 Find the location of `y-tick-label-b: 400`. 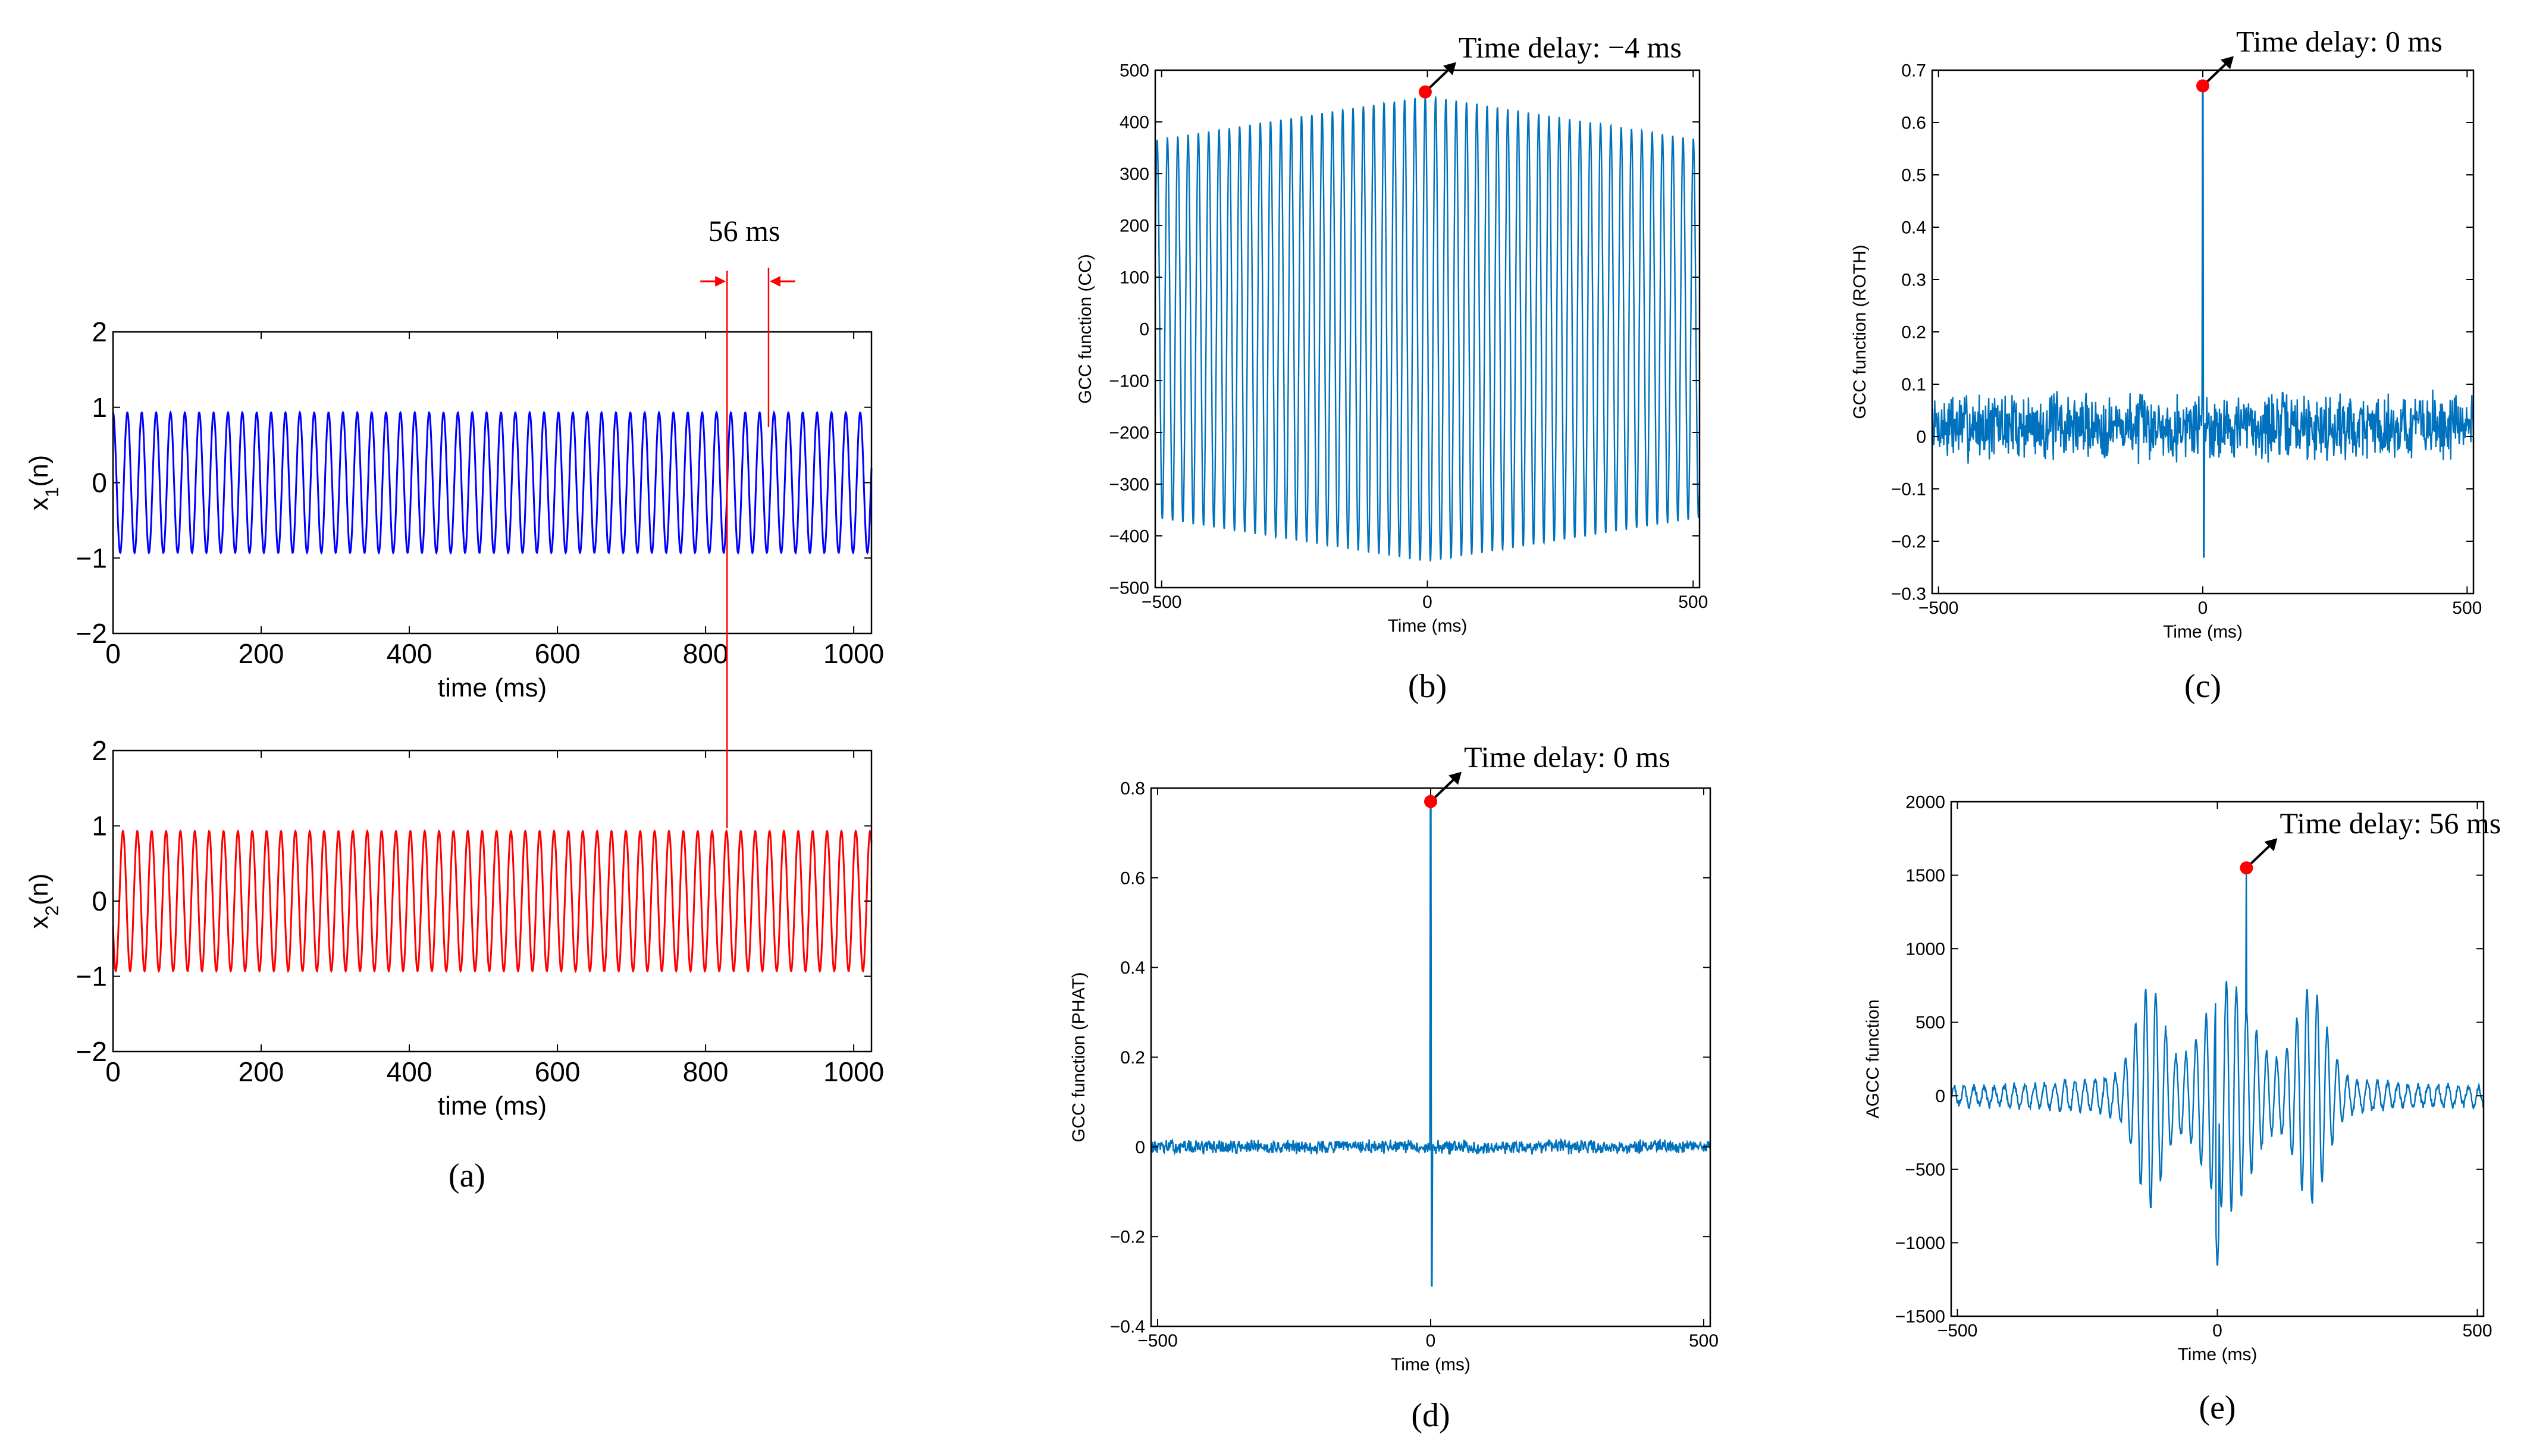

y-tick-label-b: 400 is located at coordinates (1134, 123).